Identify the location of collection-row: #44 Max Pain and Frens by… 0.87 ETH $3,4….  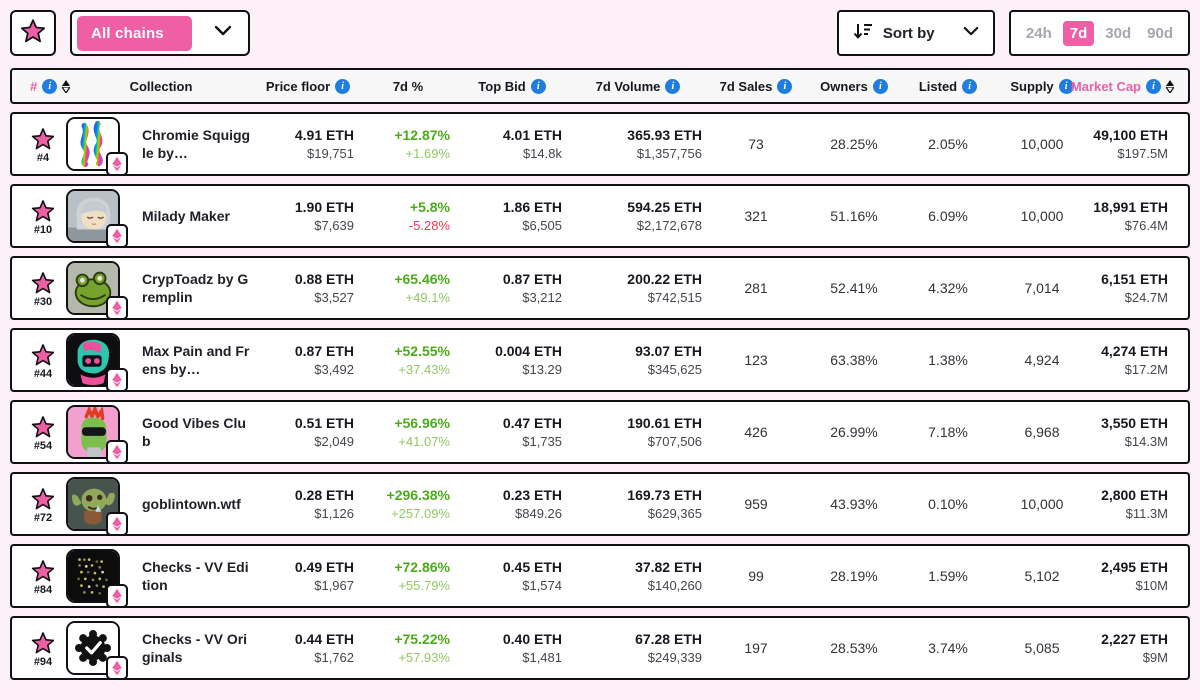
(600, 360).